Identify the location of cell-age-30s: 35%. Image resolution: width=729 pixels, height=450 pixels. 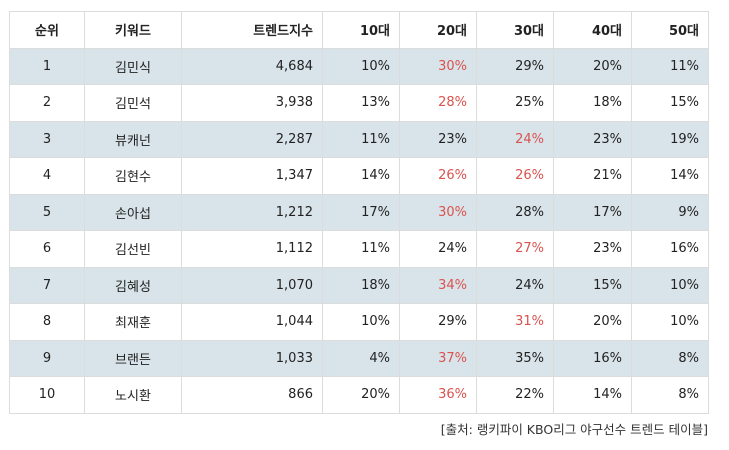
(515, 358).